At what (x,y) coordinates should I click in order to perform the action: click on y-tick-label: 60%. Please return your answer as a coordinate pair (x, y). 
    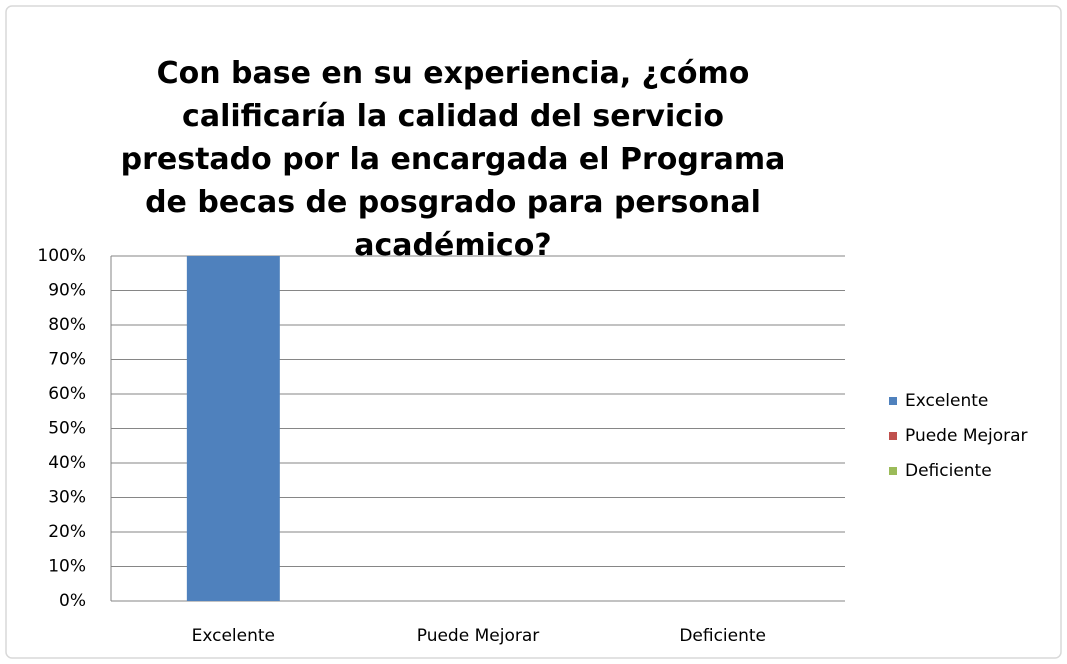
    Looking at the image, I should click on (67, 394).